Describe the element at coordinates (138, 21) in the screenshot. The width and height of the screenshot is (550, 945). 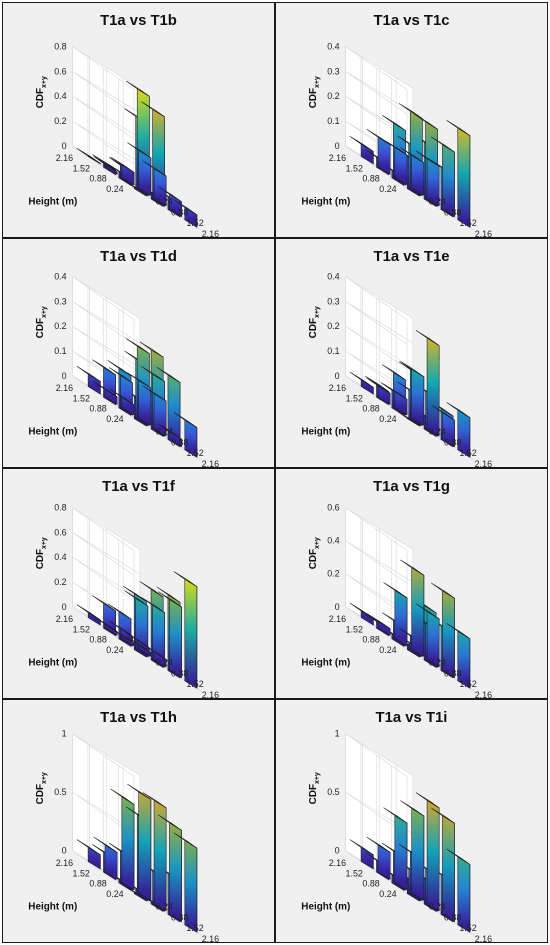
I see `chart-title: T1a vs T1b` at that location.